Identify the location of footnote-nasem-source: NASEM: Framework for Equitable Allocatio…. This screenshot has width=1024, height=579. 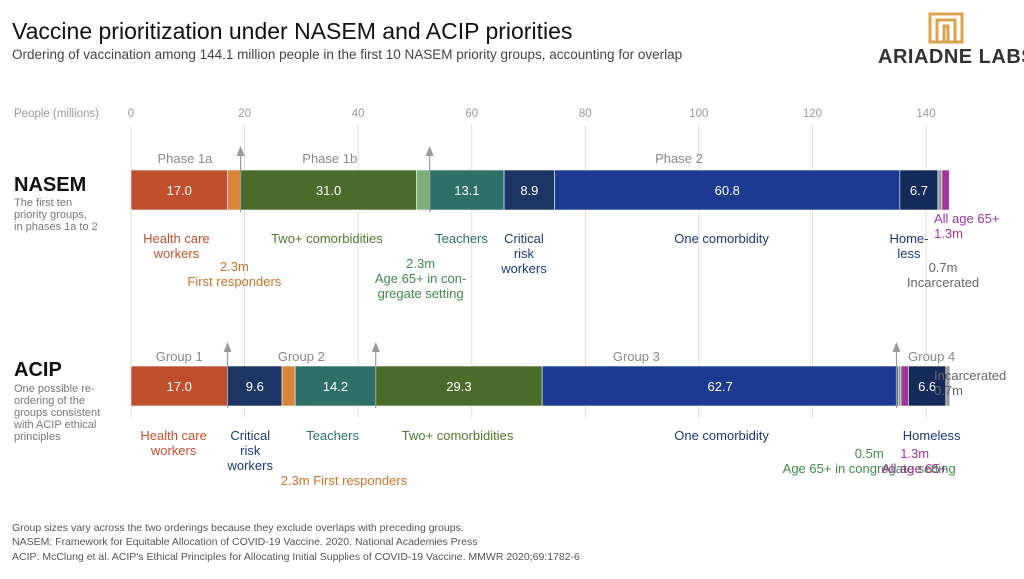
(245, 542).